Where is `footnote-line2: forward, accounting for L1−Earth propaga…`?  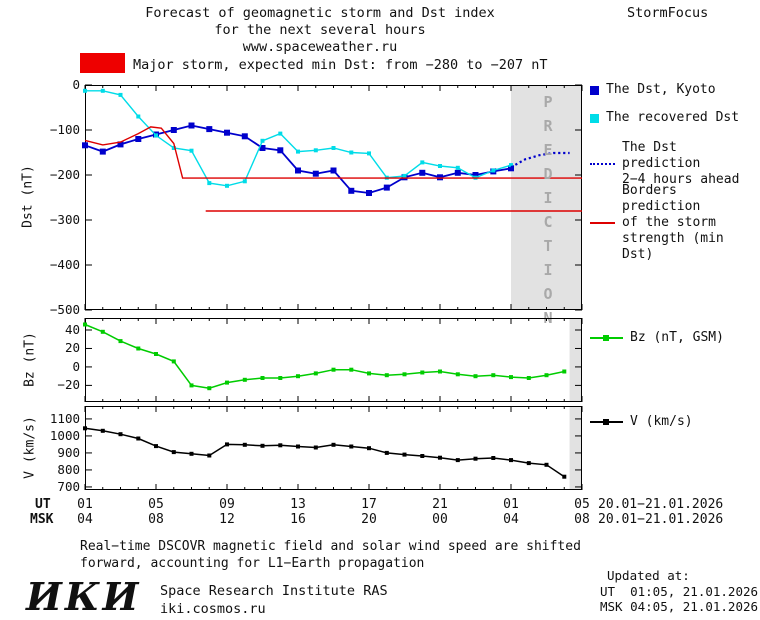
footnote-line2: forward, accounting for L1−Earth propaga… is located at coordinates (252, 563).